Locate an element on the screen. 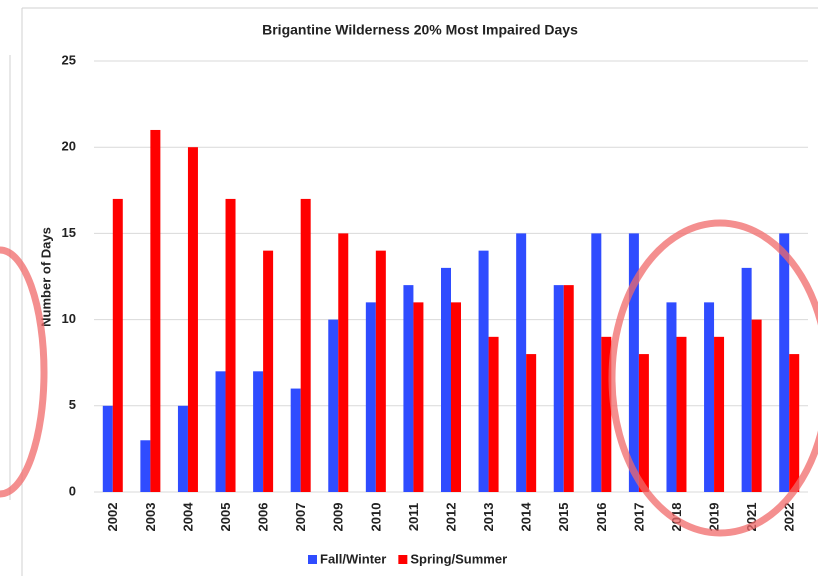 The image size is (818, 576). x-tick-label: 2017 is located at coordinates (638, 517).